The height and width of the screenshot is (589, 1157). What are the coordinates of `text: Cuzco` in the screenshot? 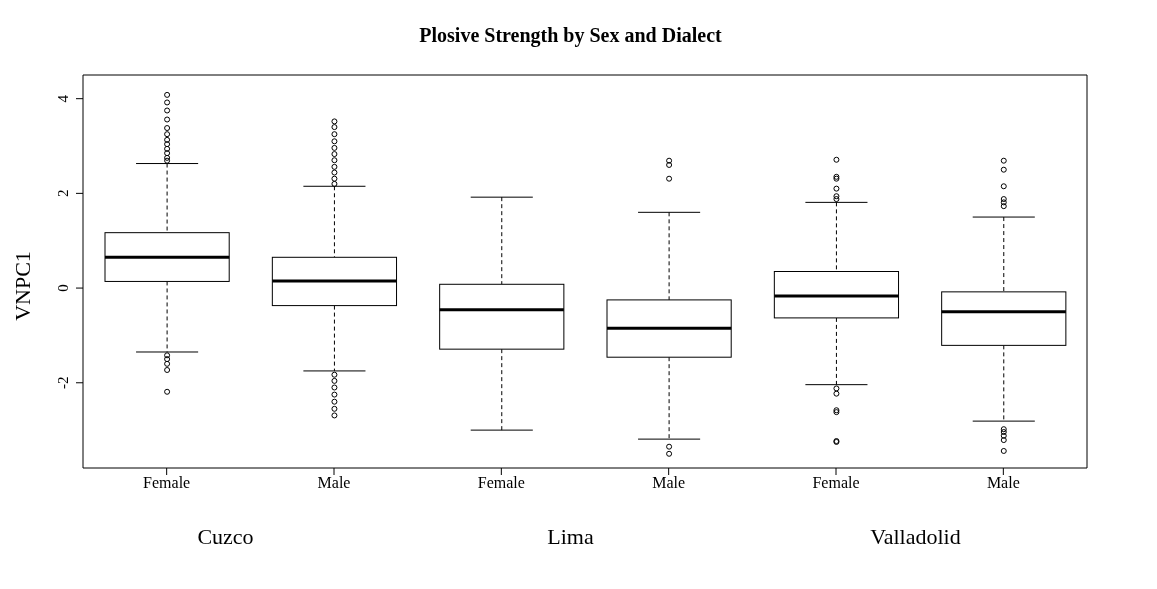 It's located at (225, 536).